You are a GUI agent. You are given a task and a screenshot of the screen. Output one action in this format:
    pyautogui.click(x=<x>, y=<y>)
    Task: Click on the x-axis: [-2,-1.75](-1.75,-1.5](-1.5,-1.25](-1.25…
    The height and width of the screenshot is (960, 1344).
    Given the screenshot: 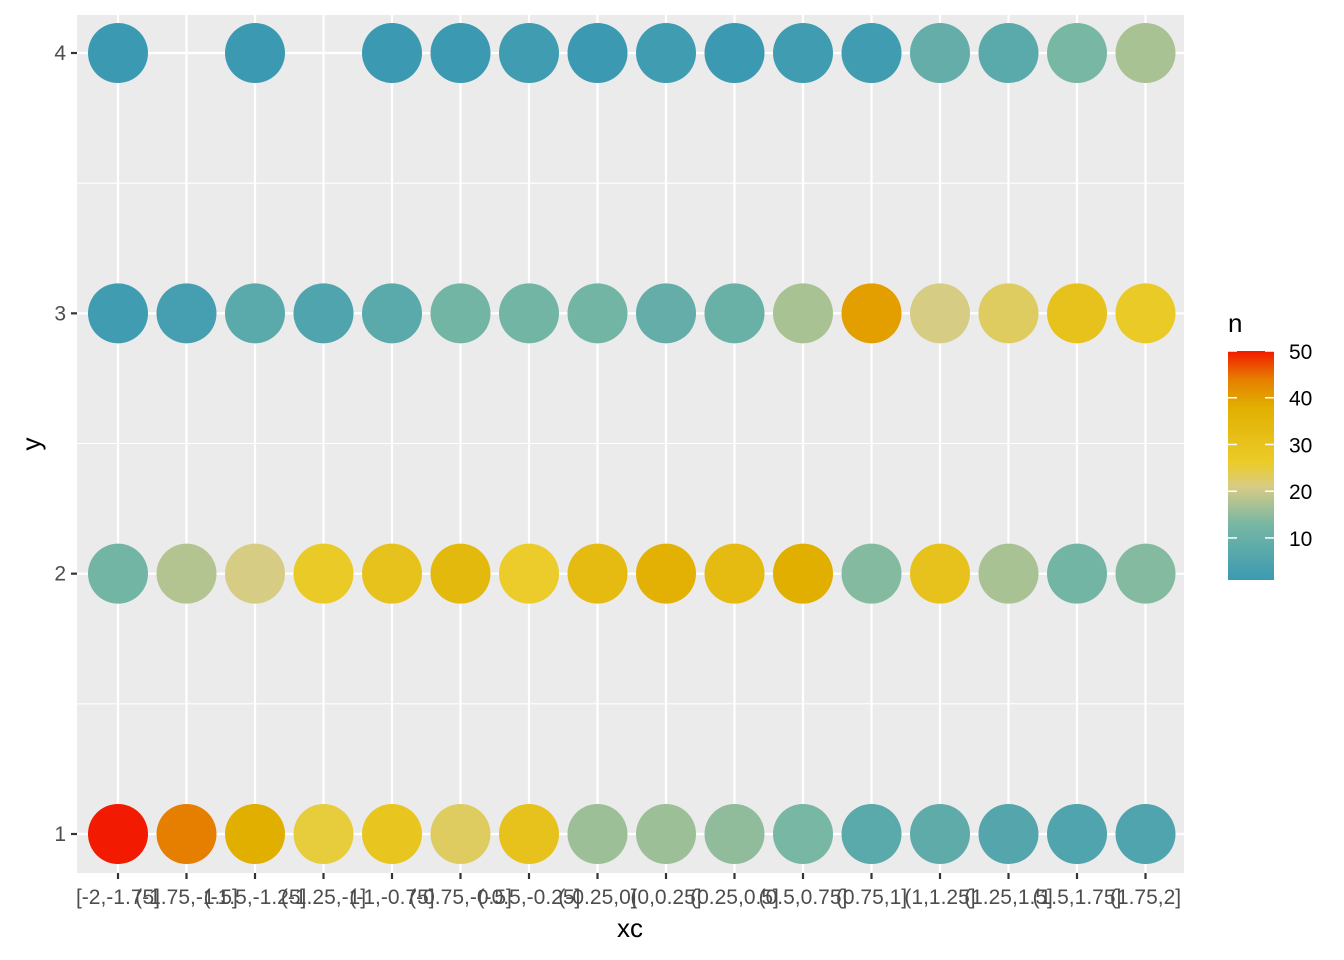 What is the action you would take?
    pyautogui.click(x=628, y=891)
    